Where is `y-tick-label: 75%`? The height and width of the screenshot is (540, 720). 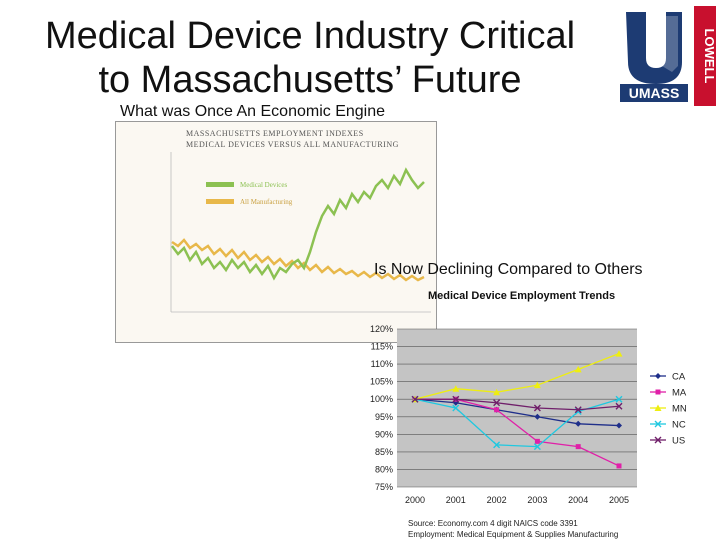
y-tick-label: 75% is located at coordinates (384, 487).